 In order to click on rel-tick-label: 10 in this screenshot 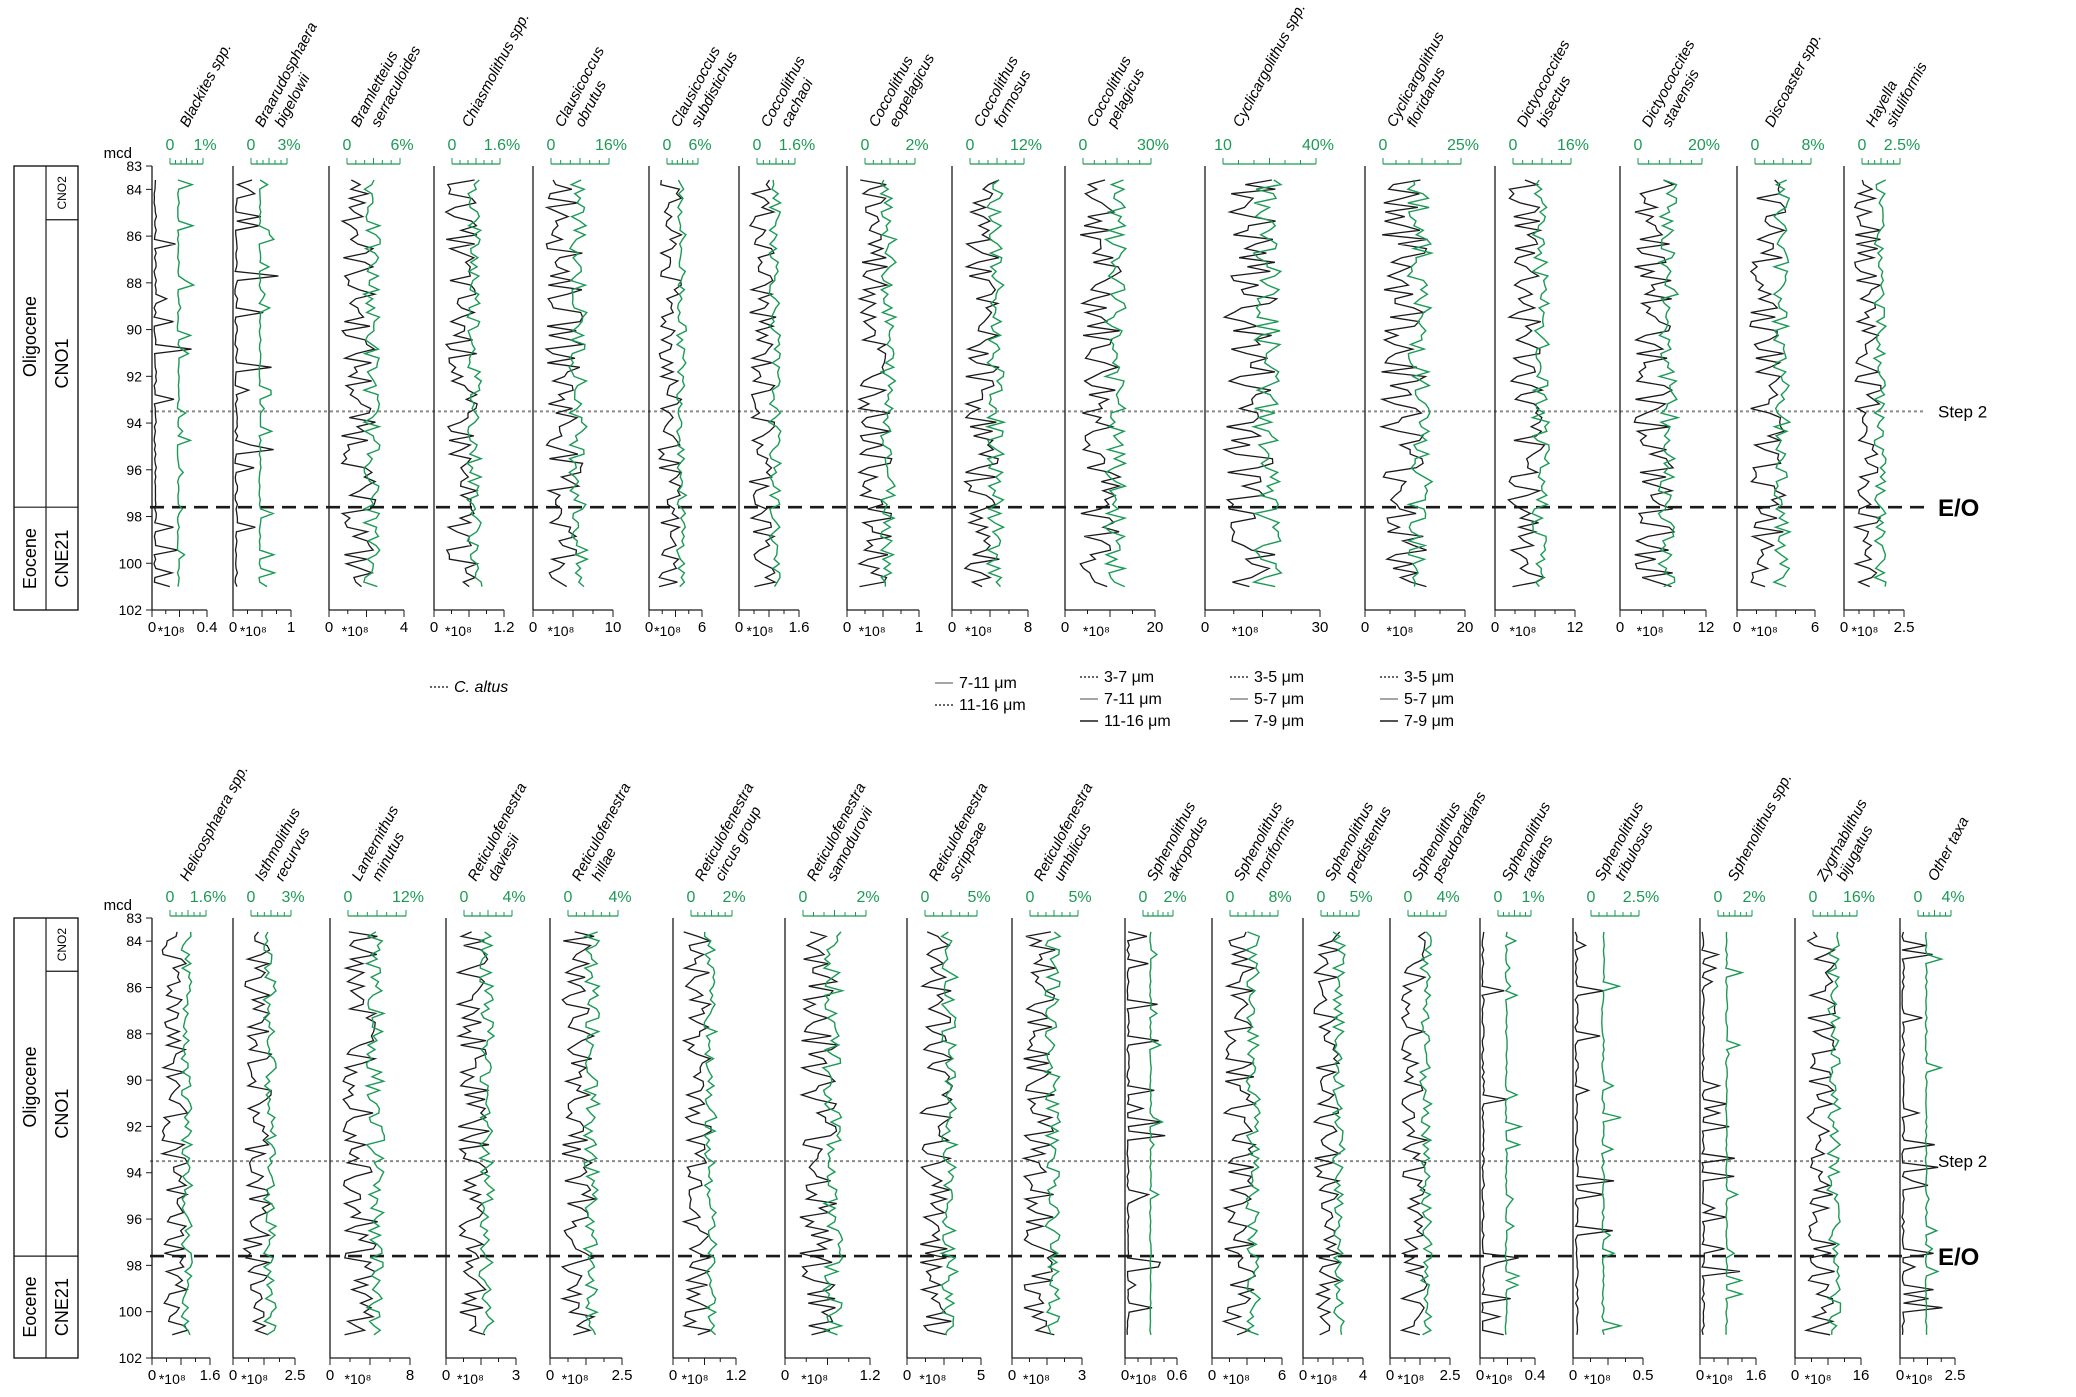, I will do `click(1223, 145)`.